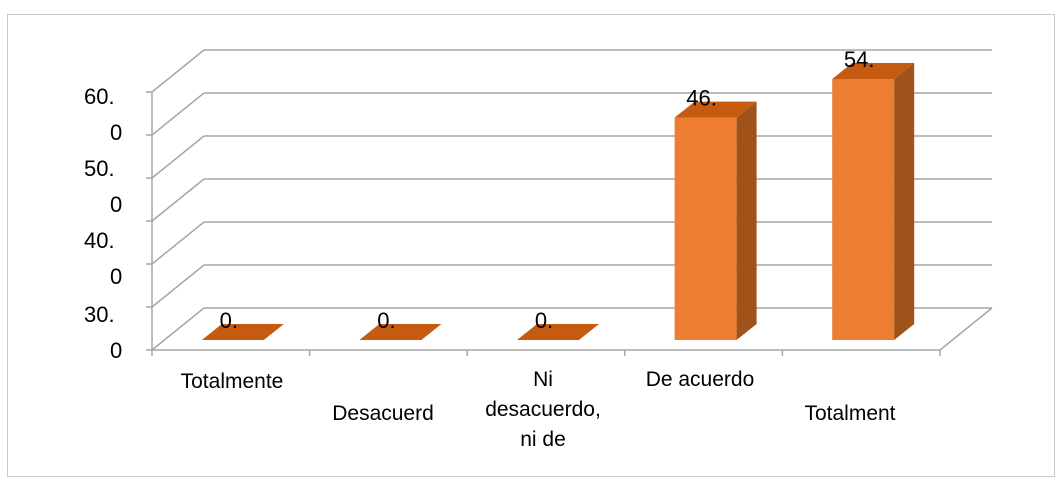 This screenshot has width=1057, height=479. Describe the element at coordinates (859, 59) in the screenshot. I see `data-label: 54.` at that location.